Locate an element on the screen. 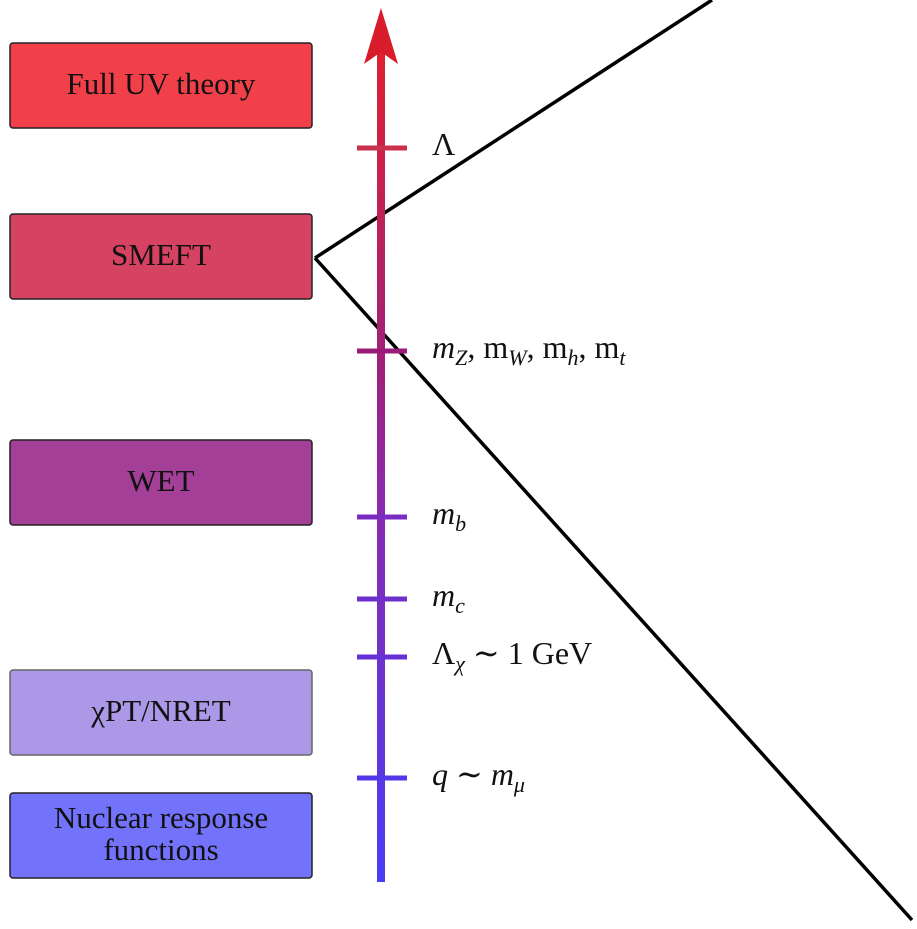 This screenshot has height=929, width=917. box-label: Full UV theory is located at coordinates (161, 83).